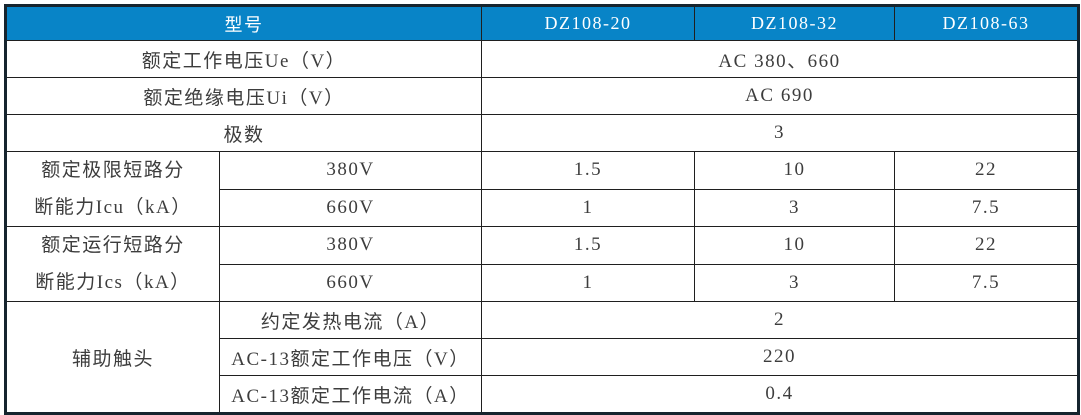 This screenshot has height=415, width=1081. What do you see at coordinates (350, 394) in the screenshot?
I see `sub-label-cell: AC-13额定工作电流（A）` at bounding box center [350, 394].